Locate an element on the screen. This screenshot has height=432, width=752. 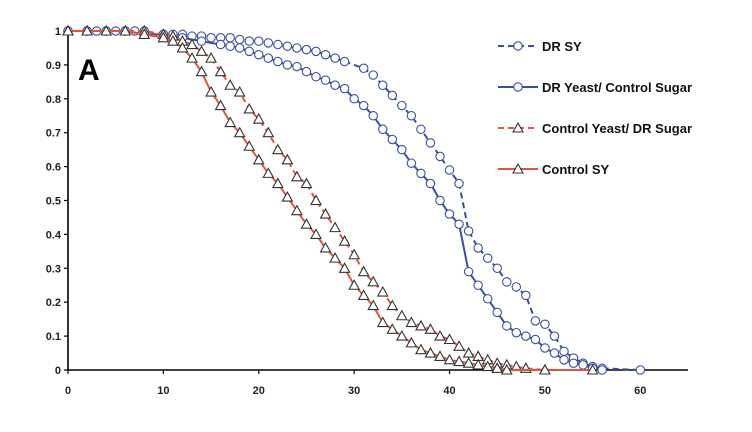
legend-label: DR Yeast/ Control Sugar is located at coordinates (617, 87).